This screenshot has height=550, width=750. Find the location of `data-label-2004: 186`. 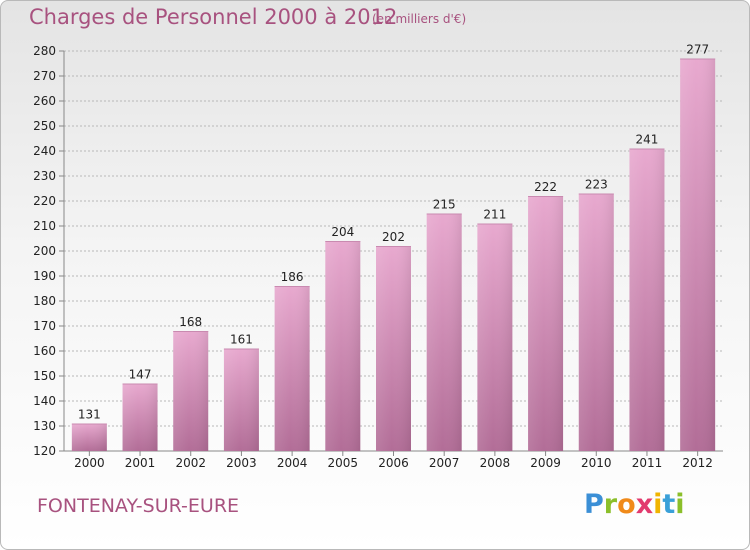

data-label-2004: 186 is located at coordinates (292, 277).